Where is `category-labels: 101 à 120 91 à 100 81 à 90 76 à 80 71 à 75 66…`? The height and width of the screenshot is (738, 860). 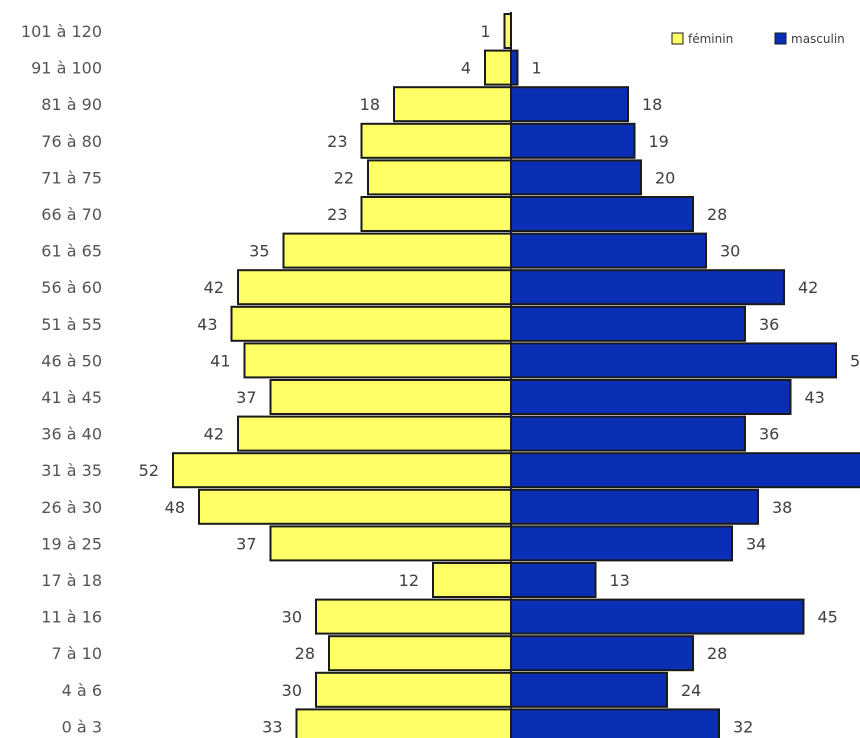
category-labels: 101 à 120 91 à 100 81 à 90 76 à 80 71 à 75 66… is located at coordinates (61, 379).